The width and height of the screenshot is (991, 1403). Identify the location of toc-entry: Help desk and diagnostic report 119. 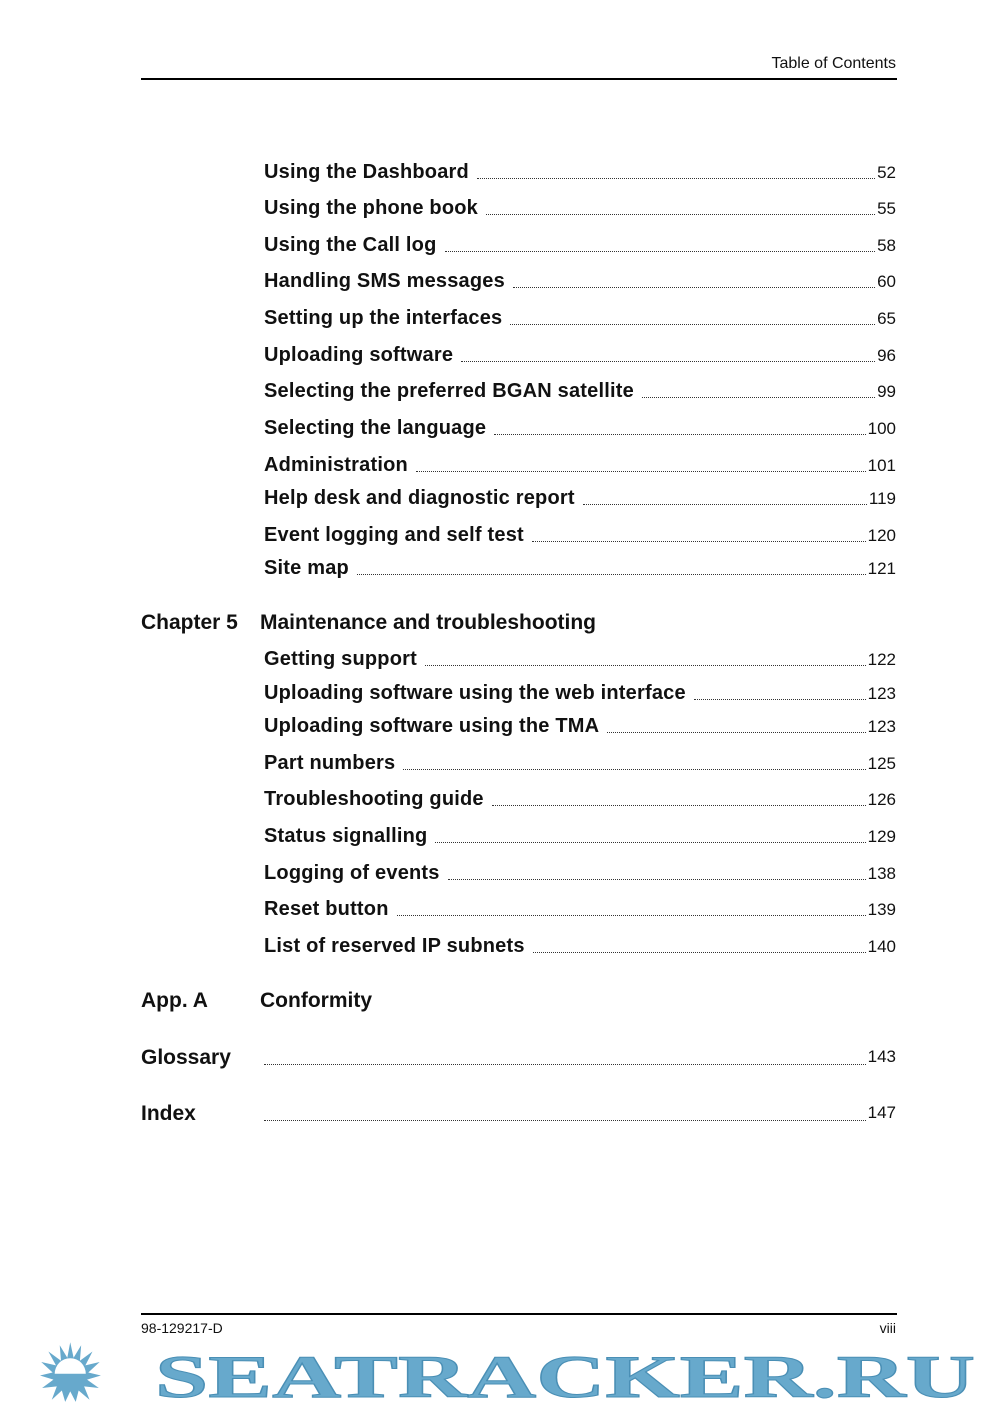
(580, 499).